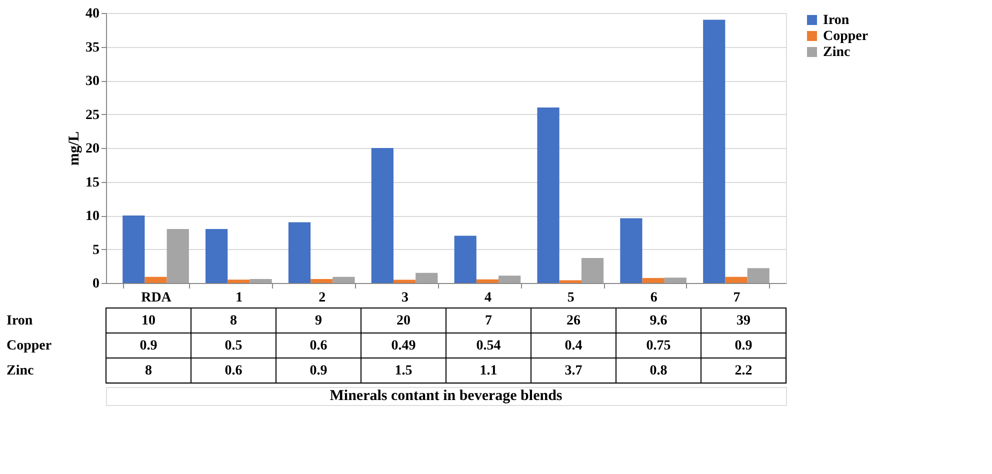 The image size is (992, 474). Describe the element at coordinates (318, 321) in the screenshot. I see `data-label: 9` at that location.